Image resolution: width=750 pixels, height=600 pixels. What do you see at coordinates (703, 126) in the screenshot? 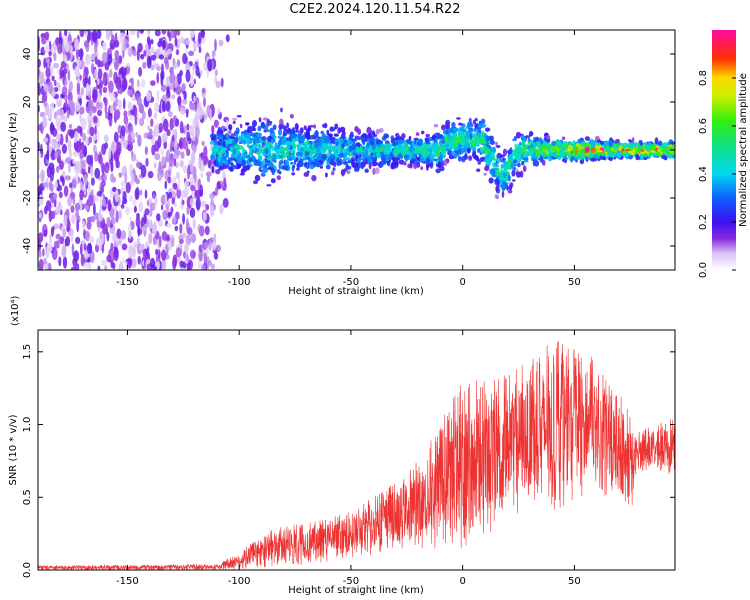
I see `colorbar-tick-label: 0.6` at bounding box center [703, 126].